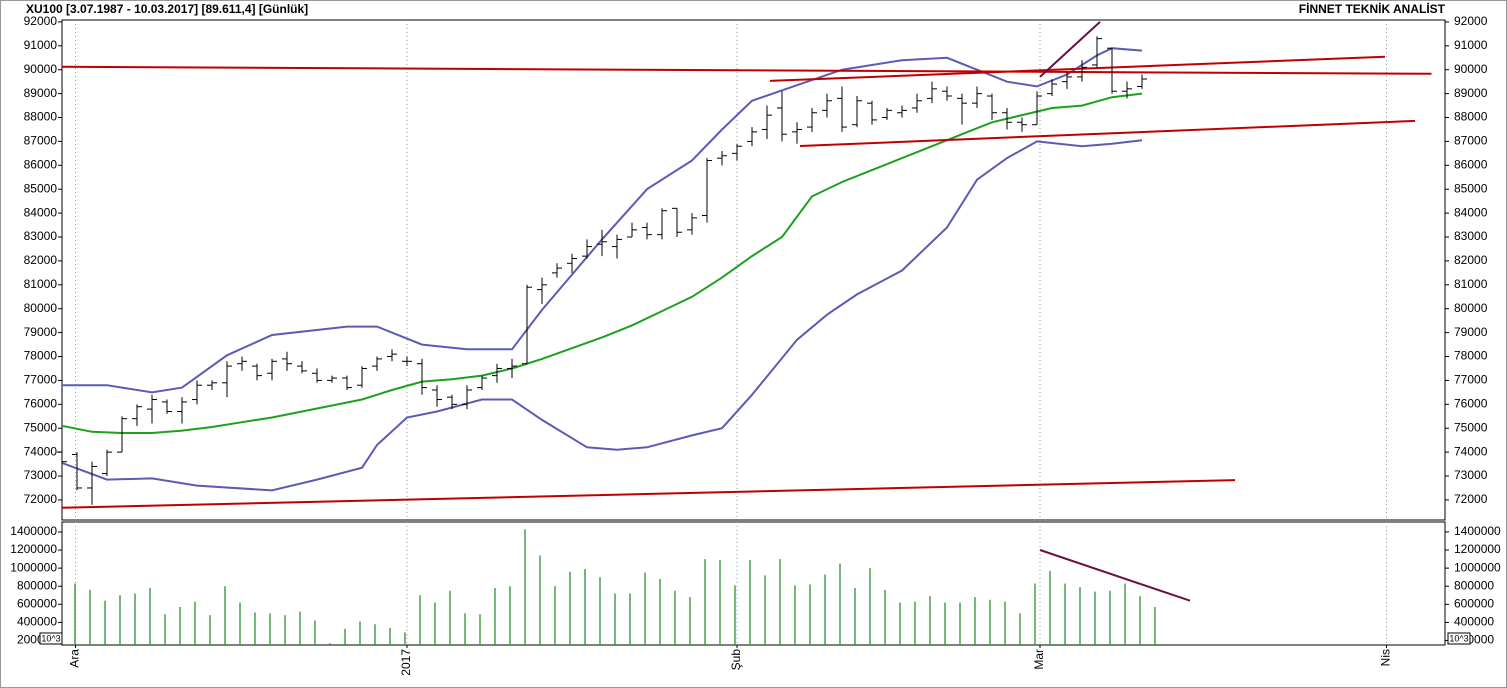 This screenshot has height=688, width=1507. What do you see at coordinates (75, 658) in the screenshot?
I see `x-tick-label: Ara` at bounding box center [75, 658].